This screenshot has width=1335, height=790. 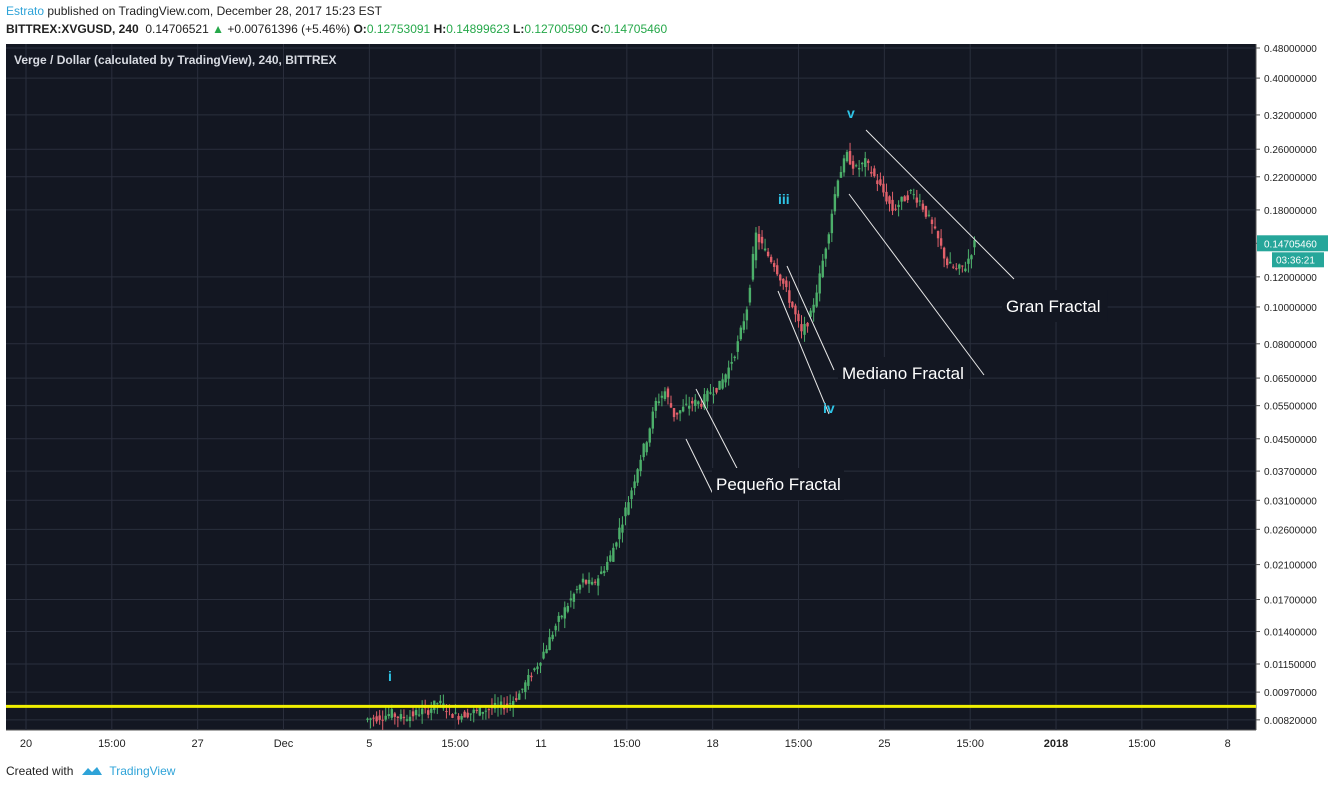 I want to click on x-tick-label: 5, so click(x=369, y=744).